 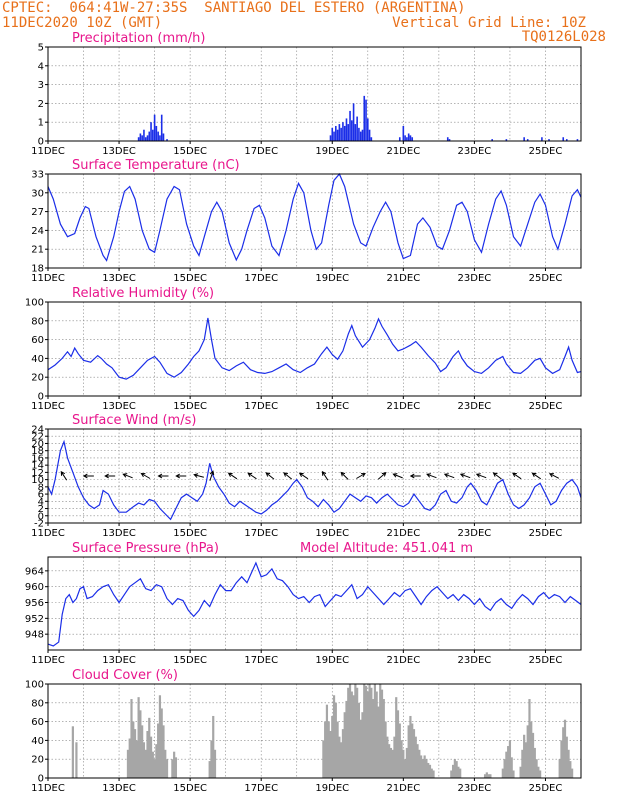 I want to click on wind-ytick-label: 2, so click(x=41, y=509).